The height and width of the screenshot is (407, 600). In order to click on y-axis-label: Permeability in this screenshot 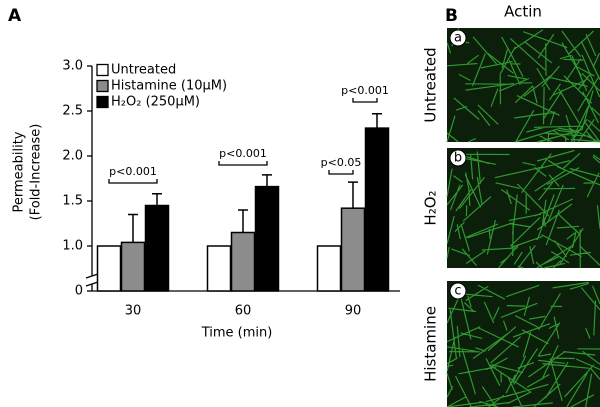, I will do `click(19, 171)`.